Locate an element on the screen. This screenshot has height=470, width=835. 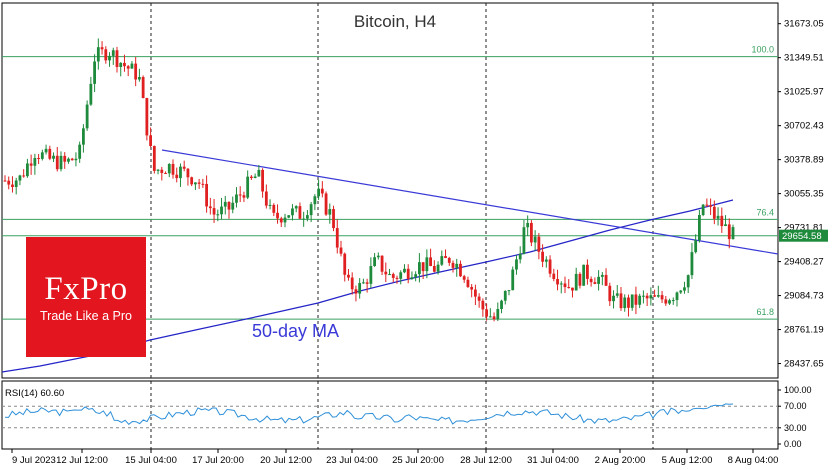
x-tick-label: 31 Jul 04:00 is located at coordinates (553, 460).